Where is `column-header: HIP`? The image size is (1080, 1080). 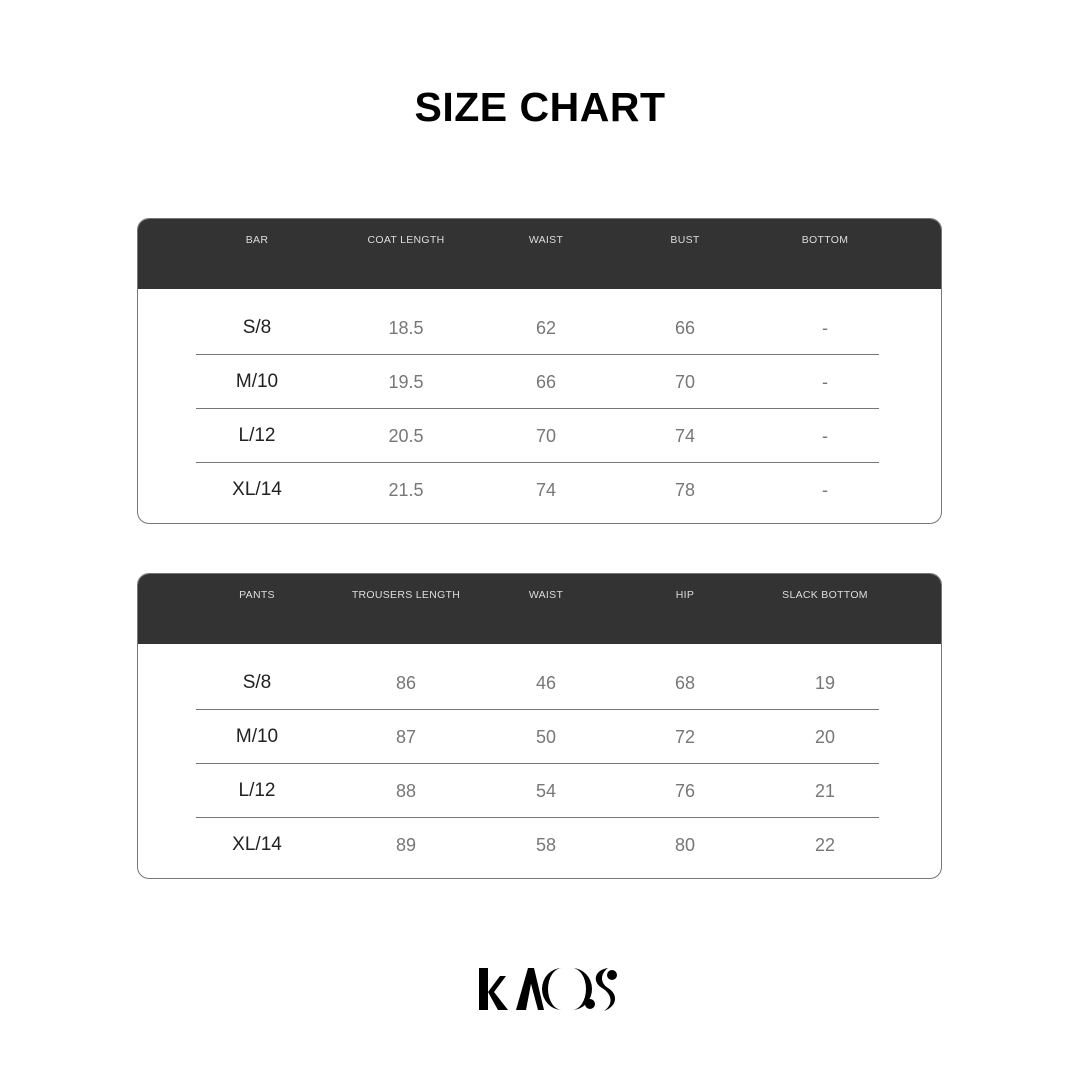 column-header: HIP is located at coordinates (685, 595).